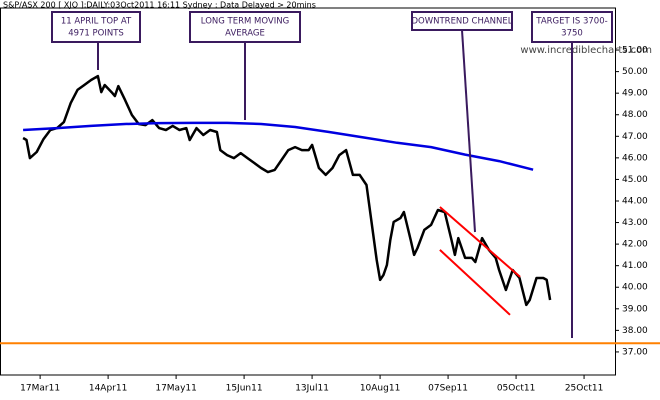  Describe the element at coordinates (635, 201) in the screenshot. I see `y-tick-label: 44.00` at that location.